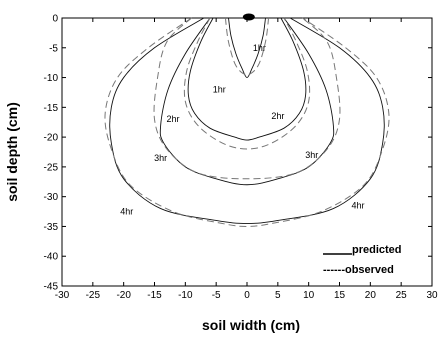 The image size is (448, 337). Describe the element at coordinates (123, 295) in the screenshot. I see `x-tick-label: -20` at that location.